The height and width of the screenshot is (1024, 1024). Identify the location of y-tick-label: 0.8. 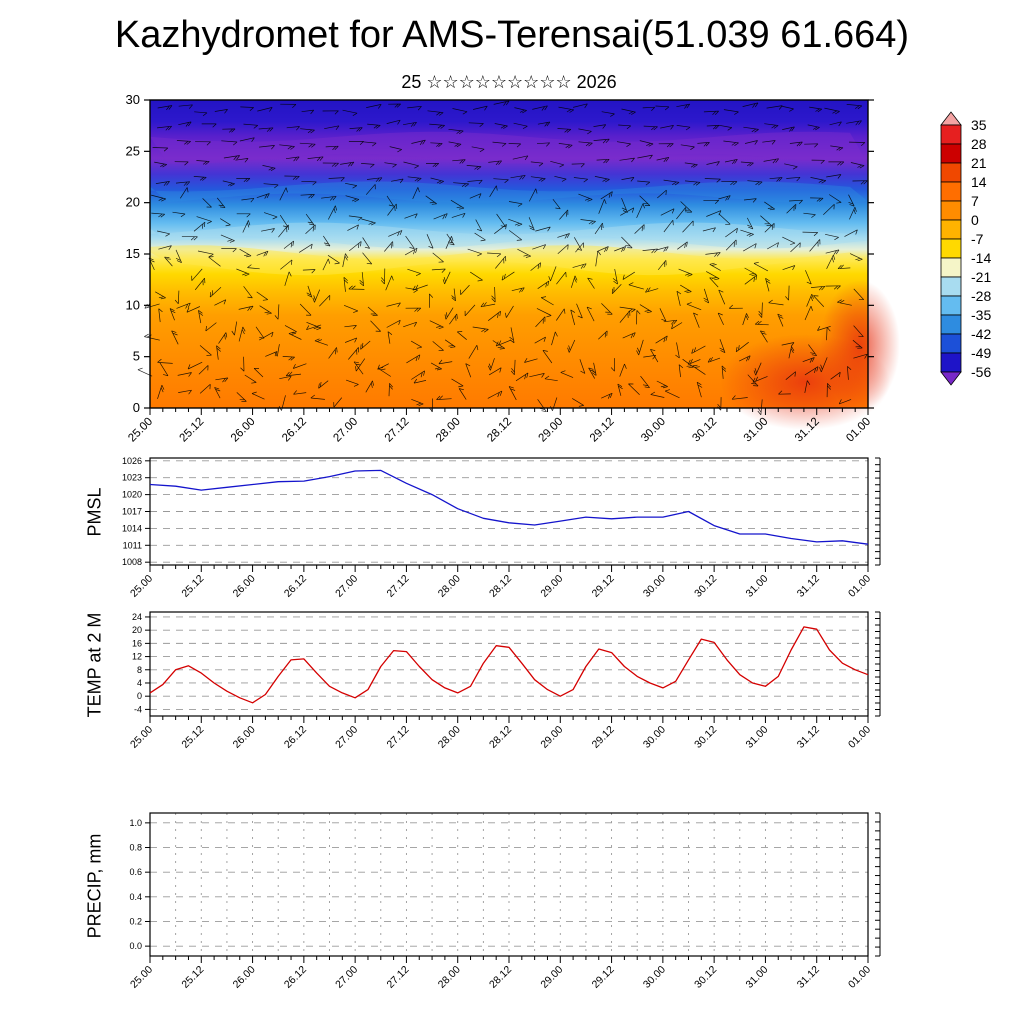
(135, 848).